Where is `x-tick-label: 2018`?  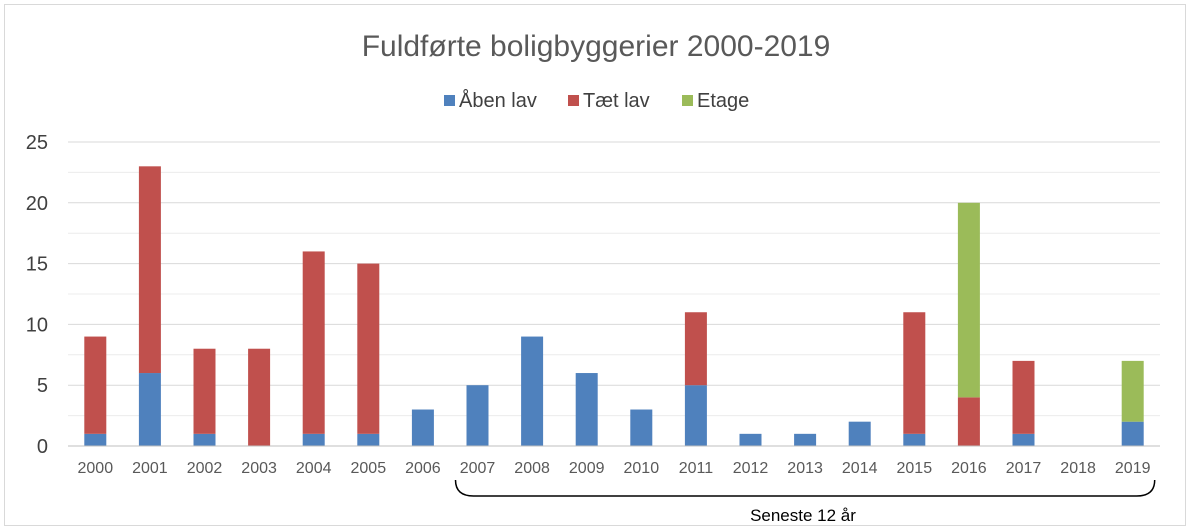
x-tick-label: 2018 is located at coordinates (1078, 468).